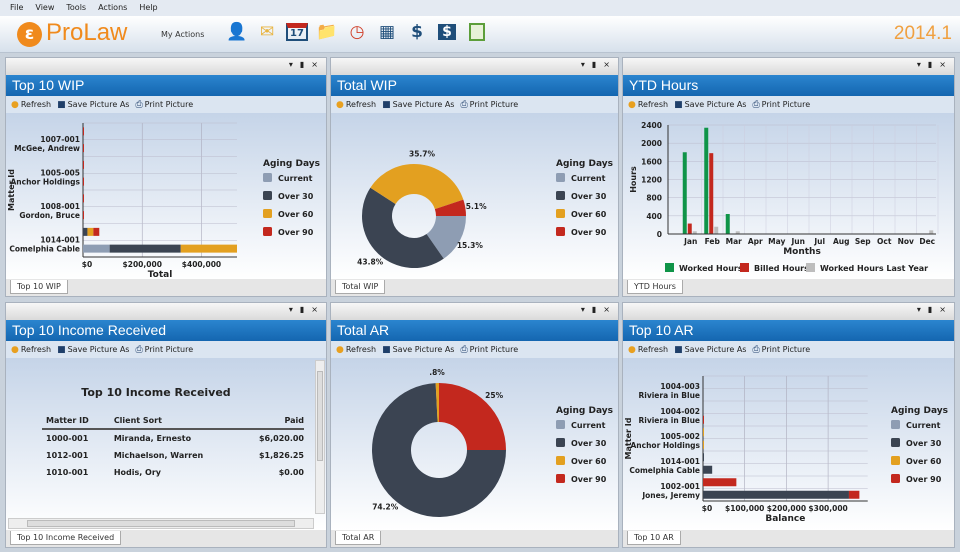 The image size is (960, 552). What do you see at coordinates (358, 538) in the screenshot?
I see `panel-tab: Total AR` at bounding box center [358, 538].